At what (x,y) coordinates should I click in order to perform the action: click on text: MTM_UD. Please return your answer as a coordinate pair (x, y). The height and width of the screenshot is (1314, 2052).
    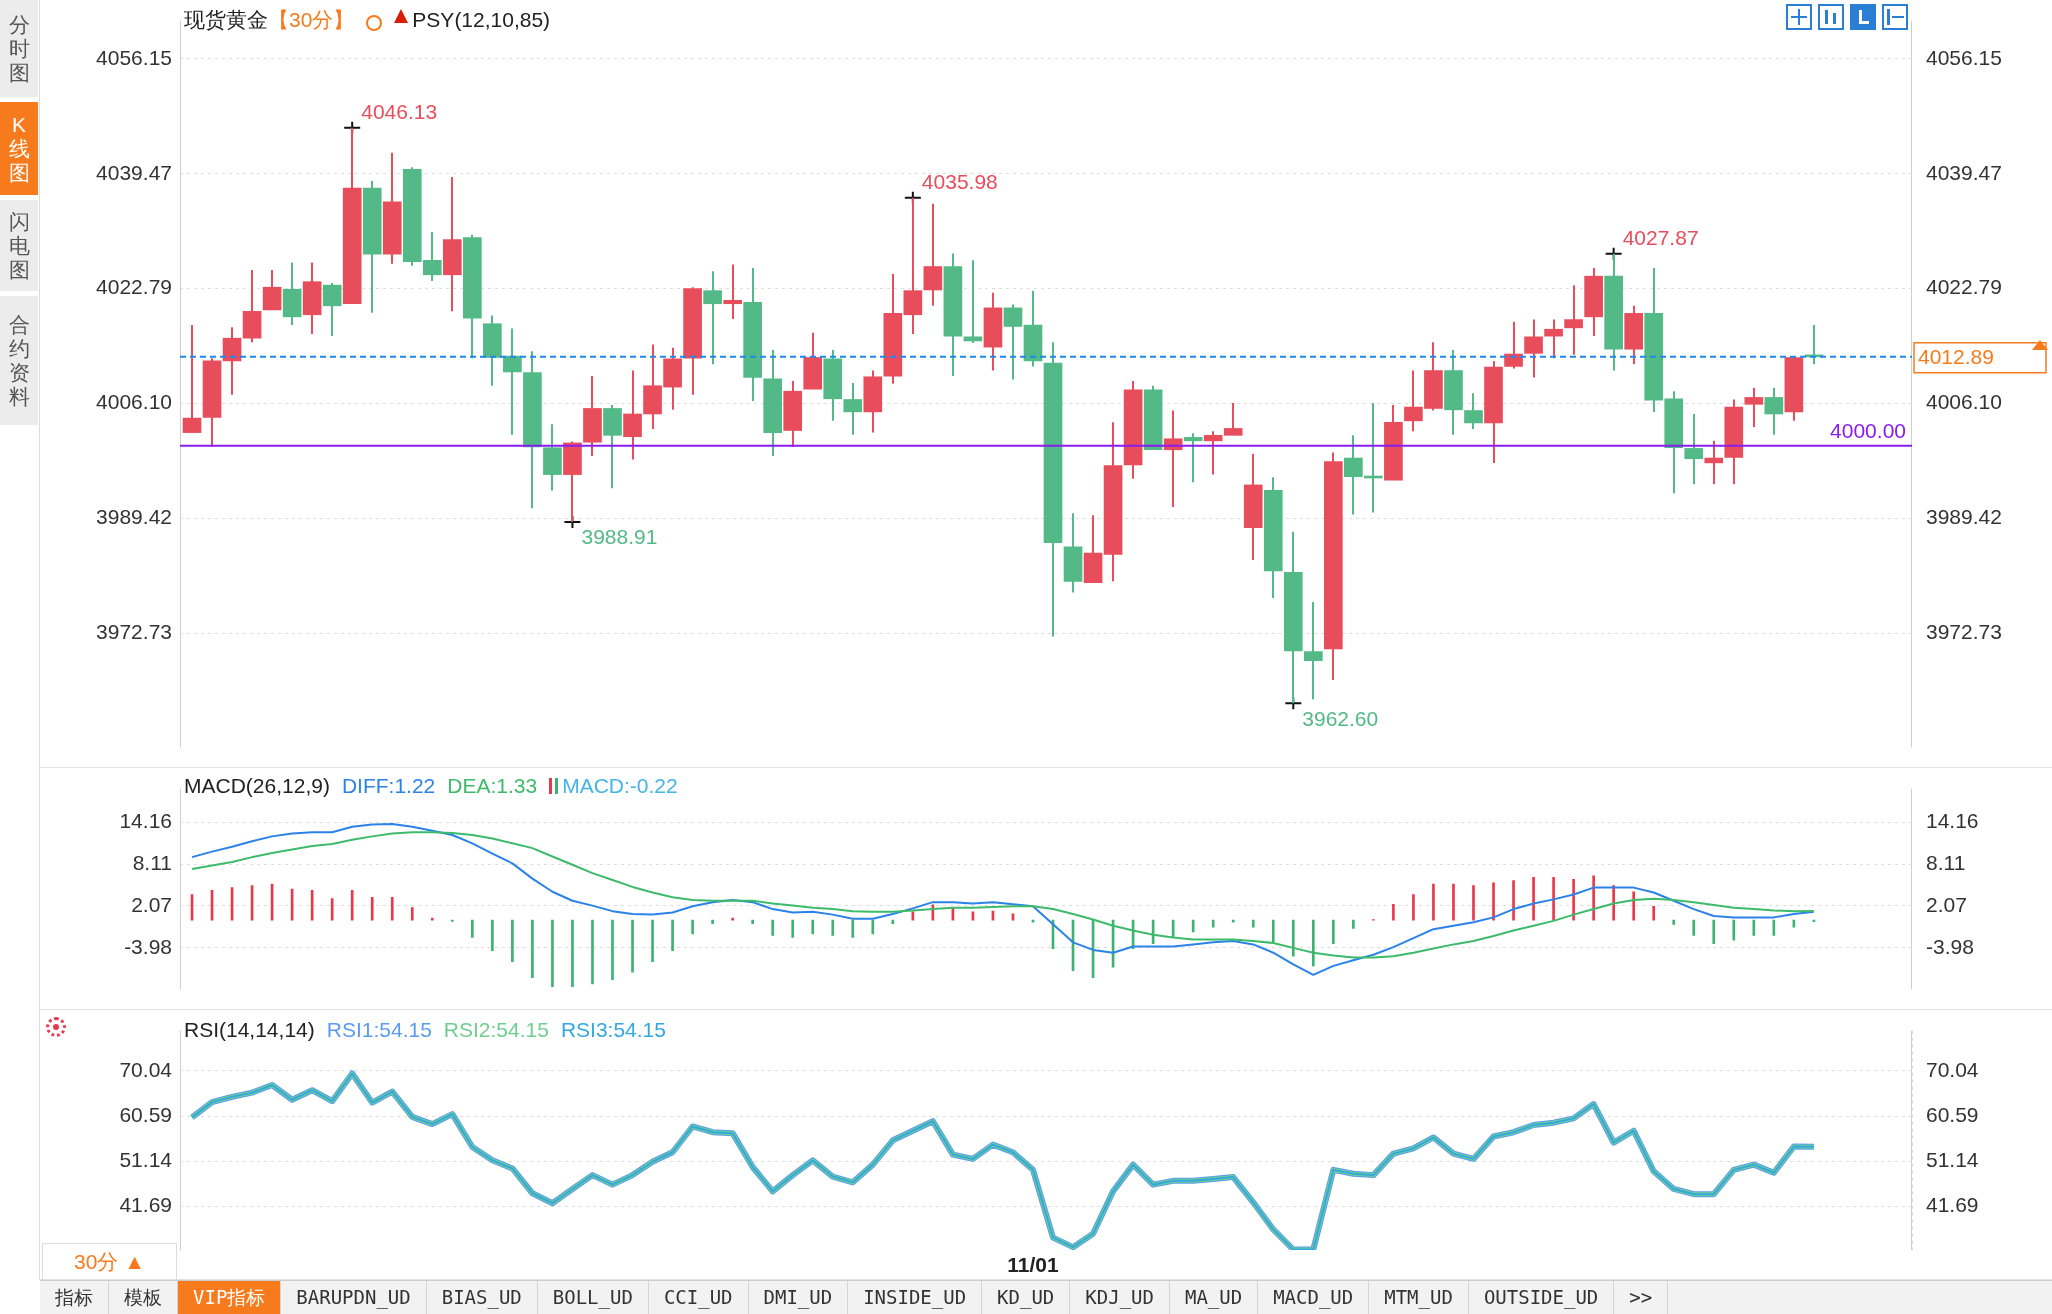
    Looking at the image, I should click on (1419, 1297).